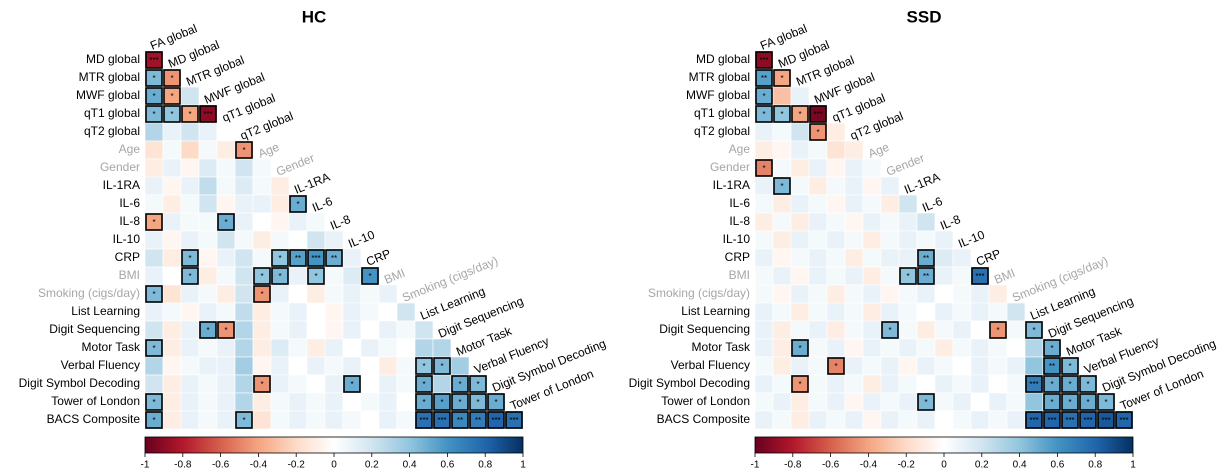  I want to click on row-label: CRP, so click(127, 257).